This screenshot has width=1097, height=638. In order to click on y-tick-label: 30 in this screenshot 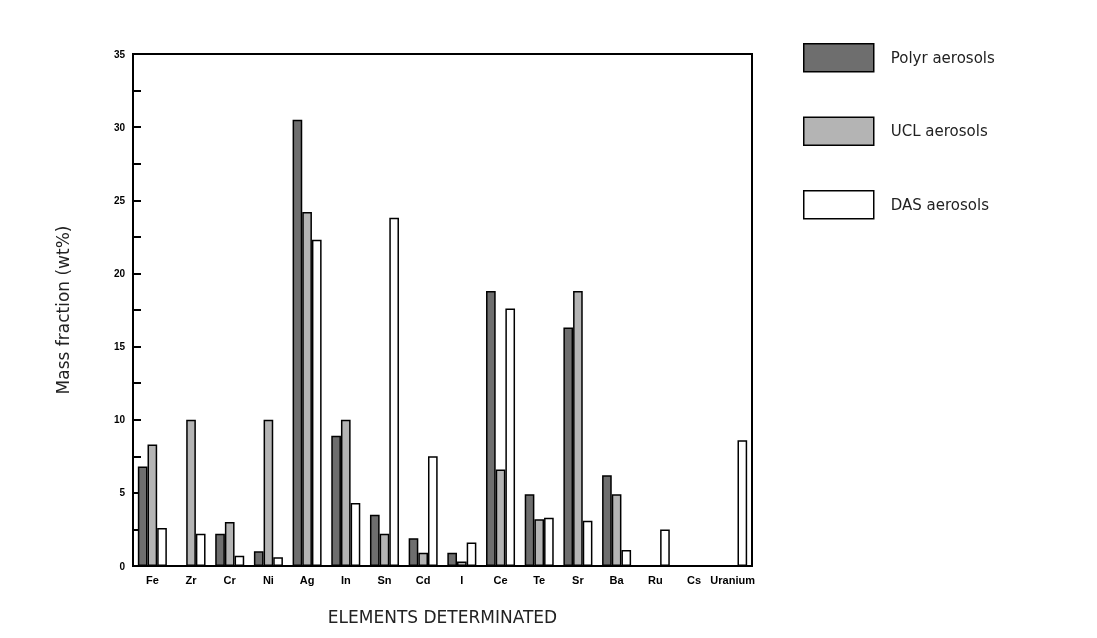, I will do `click(119, 127)`.